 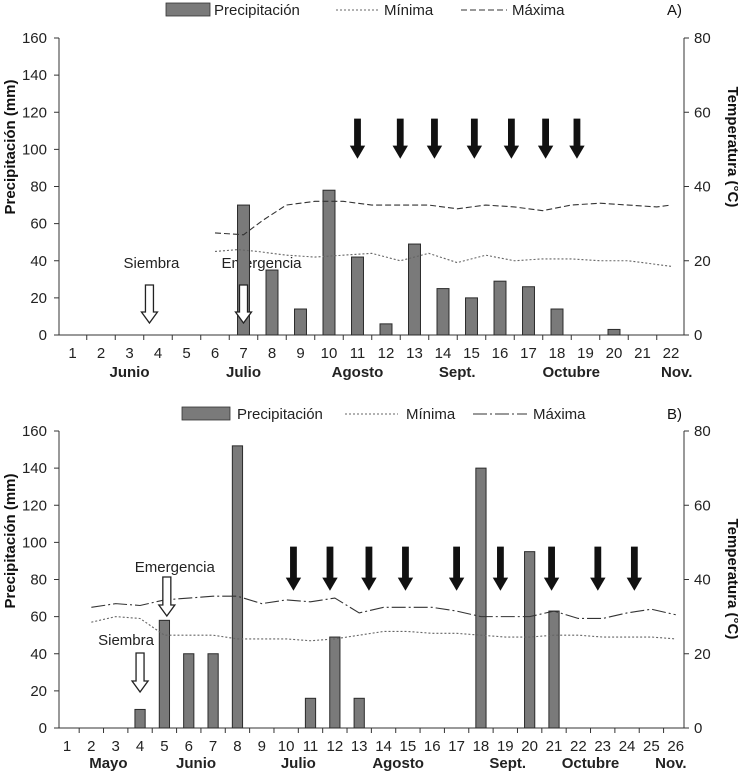 I want to click on legend-min-label: Mínima, so click(x=431, y=414).